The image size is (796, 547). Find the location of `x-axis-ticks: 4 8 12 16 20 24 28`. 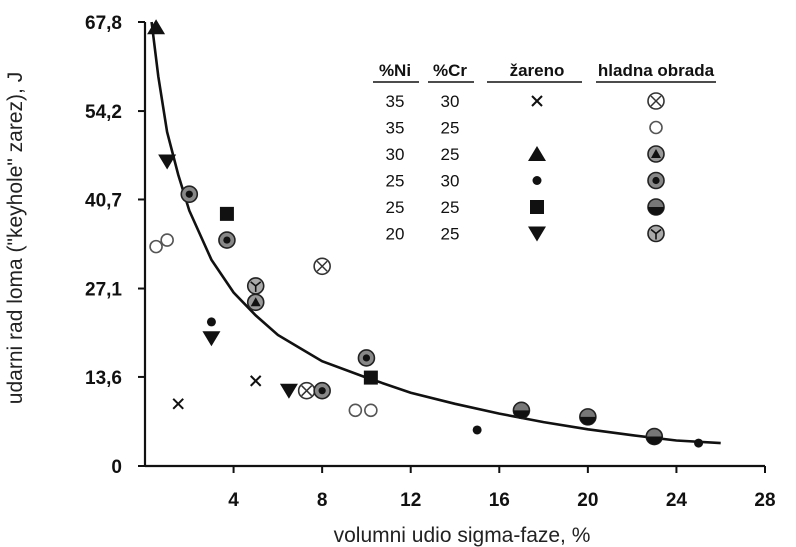

x-axis-ticks: 4 8 12 16 20 24 28 is located at coordinates (502, 488).